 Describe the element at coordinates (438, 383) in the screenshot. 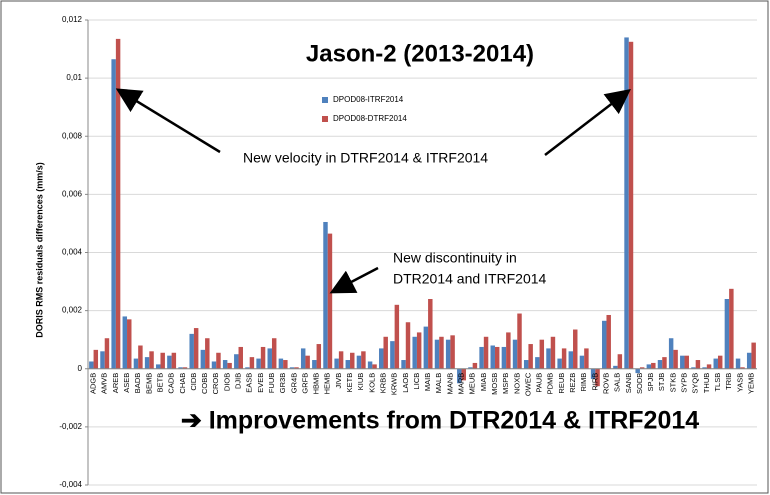

I see `x-tick-label: MALB` at that location.